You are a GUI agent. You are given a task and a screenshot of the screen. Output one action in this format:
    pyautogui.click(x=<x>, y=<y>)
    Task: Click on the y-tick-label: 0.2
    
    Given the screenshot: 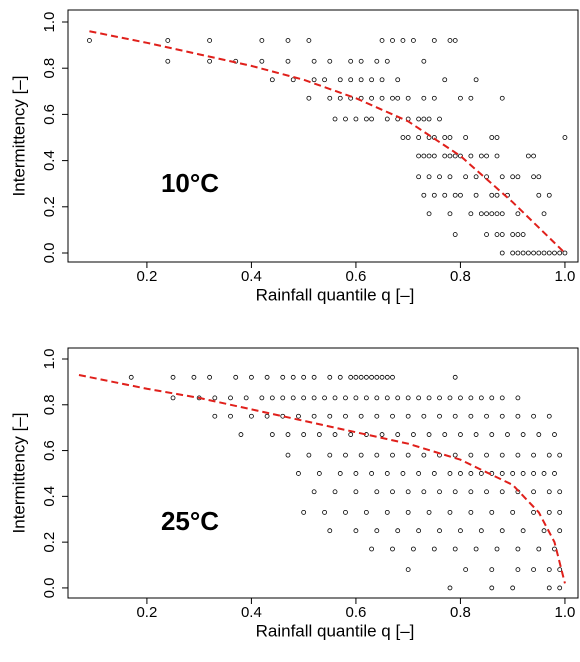 What is the action you would take?
    pyautogui.click(x=49, y=542)
    